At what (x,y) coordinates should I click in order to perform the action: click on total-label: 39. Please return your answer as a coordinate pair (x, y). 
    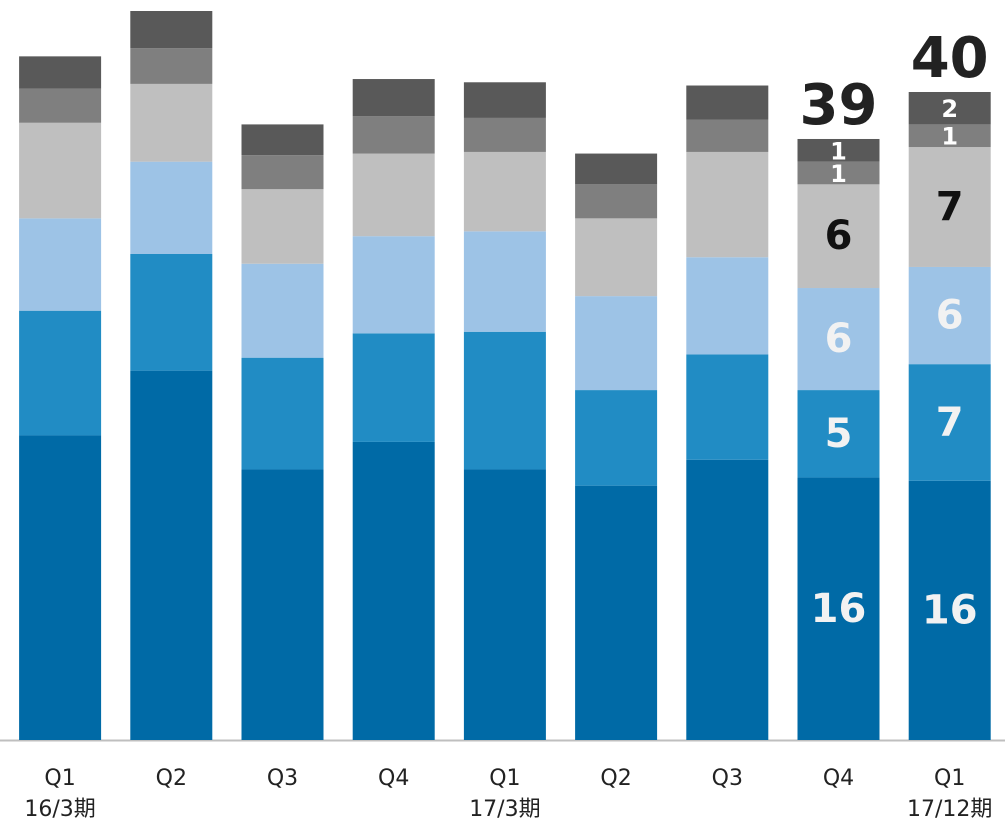
    Looking at the image, I should click on (839, 105).